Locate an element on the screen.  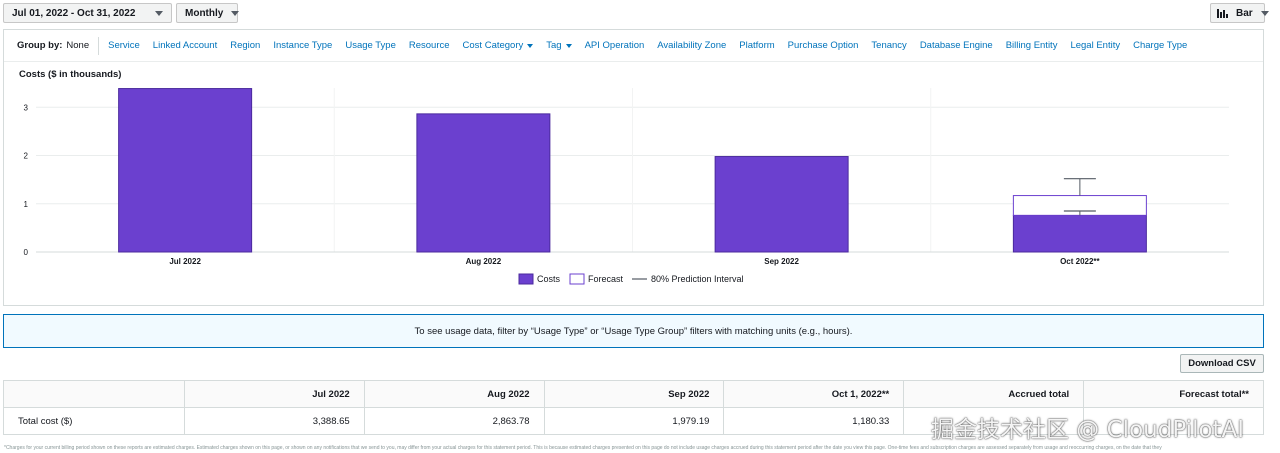
group-by-option-label: Linked Account is located at coordinates (185, 45).